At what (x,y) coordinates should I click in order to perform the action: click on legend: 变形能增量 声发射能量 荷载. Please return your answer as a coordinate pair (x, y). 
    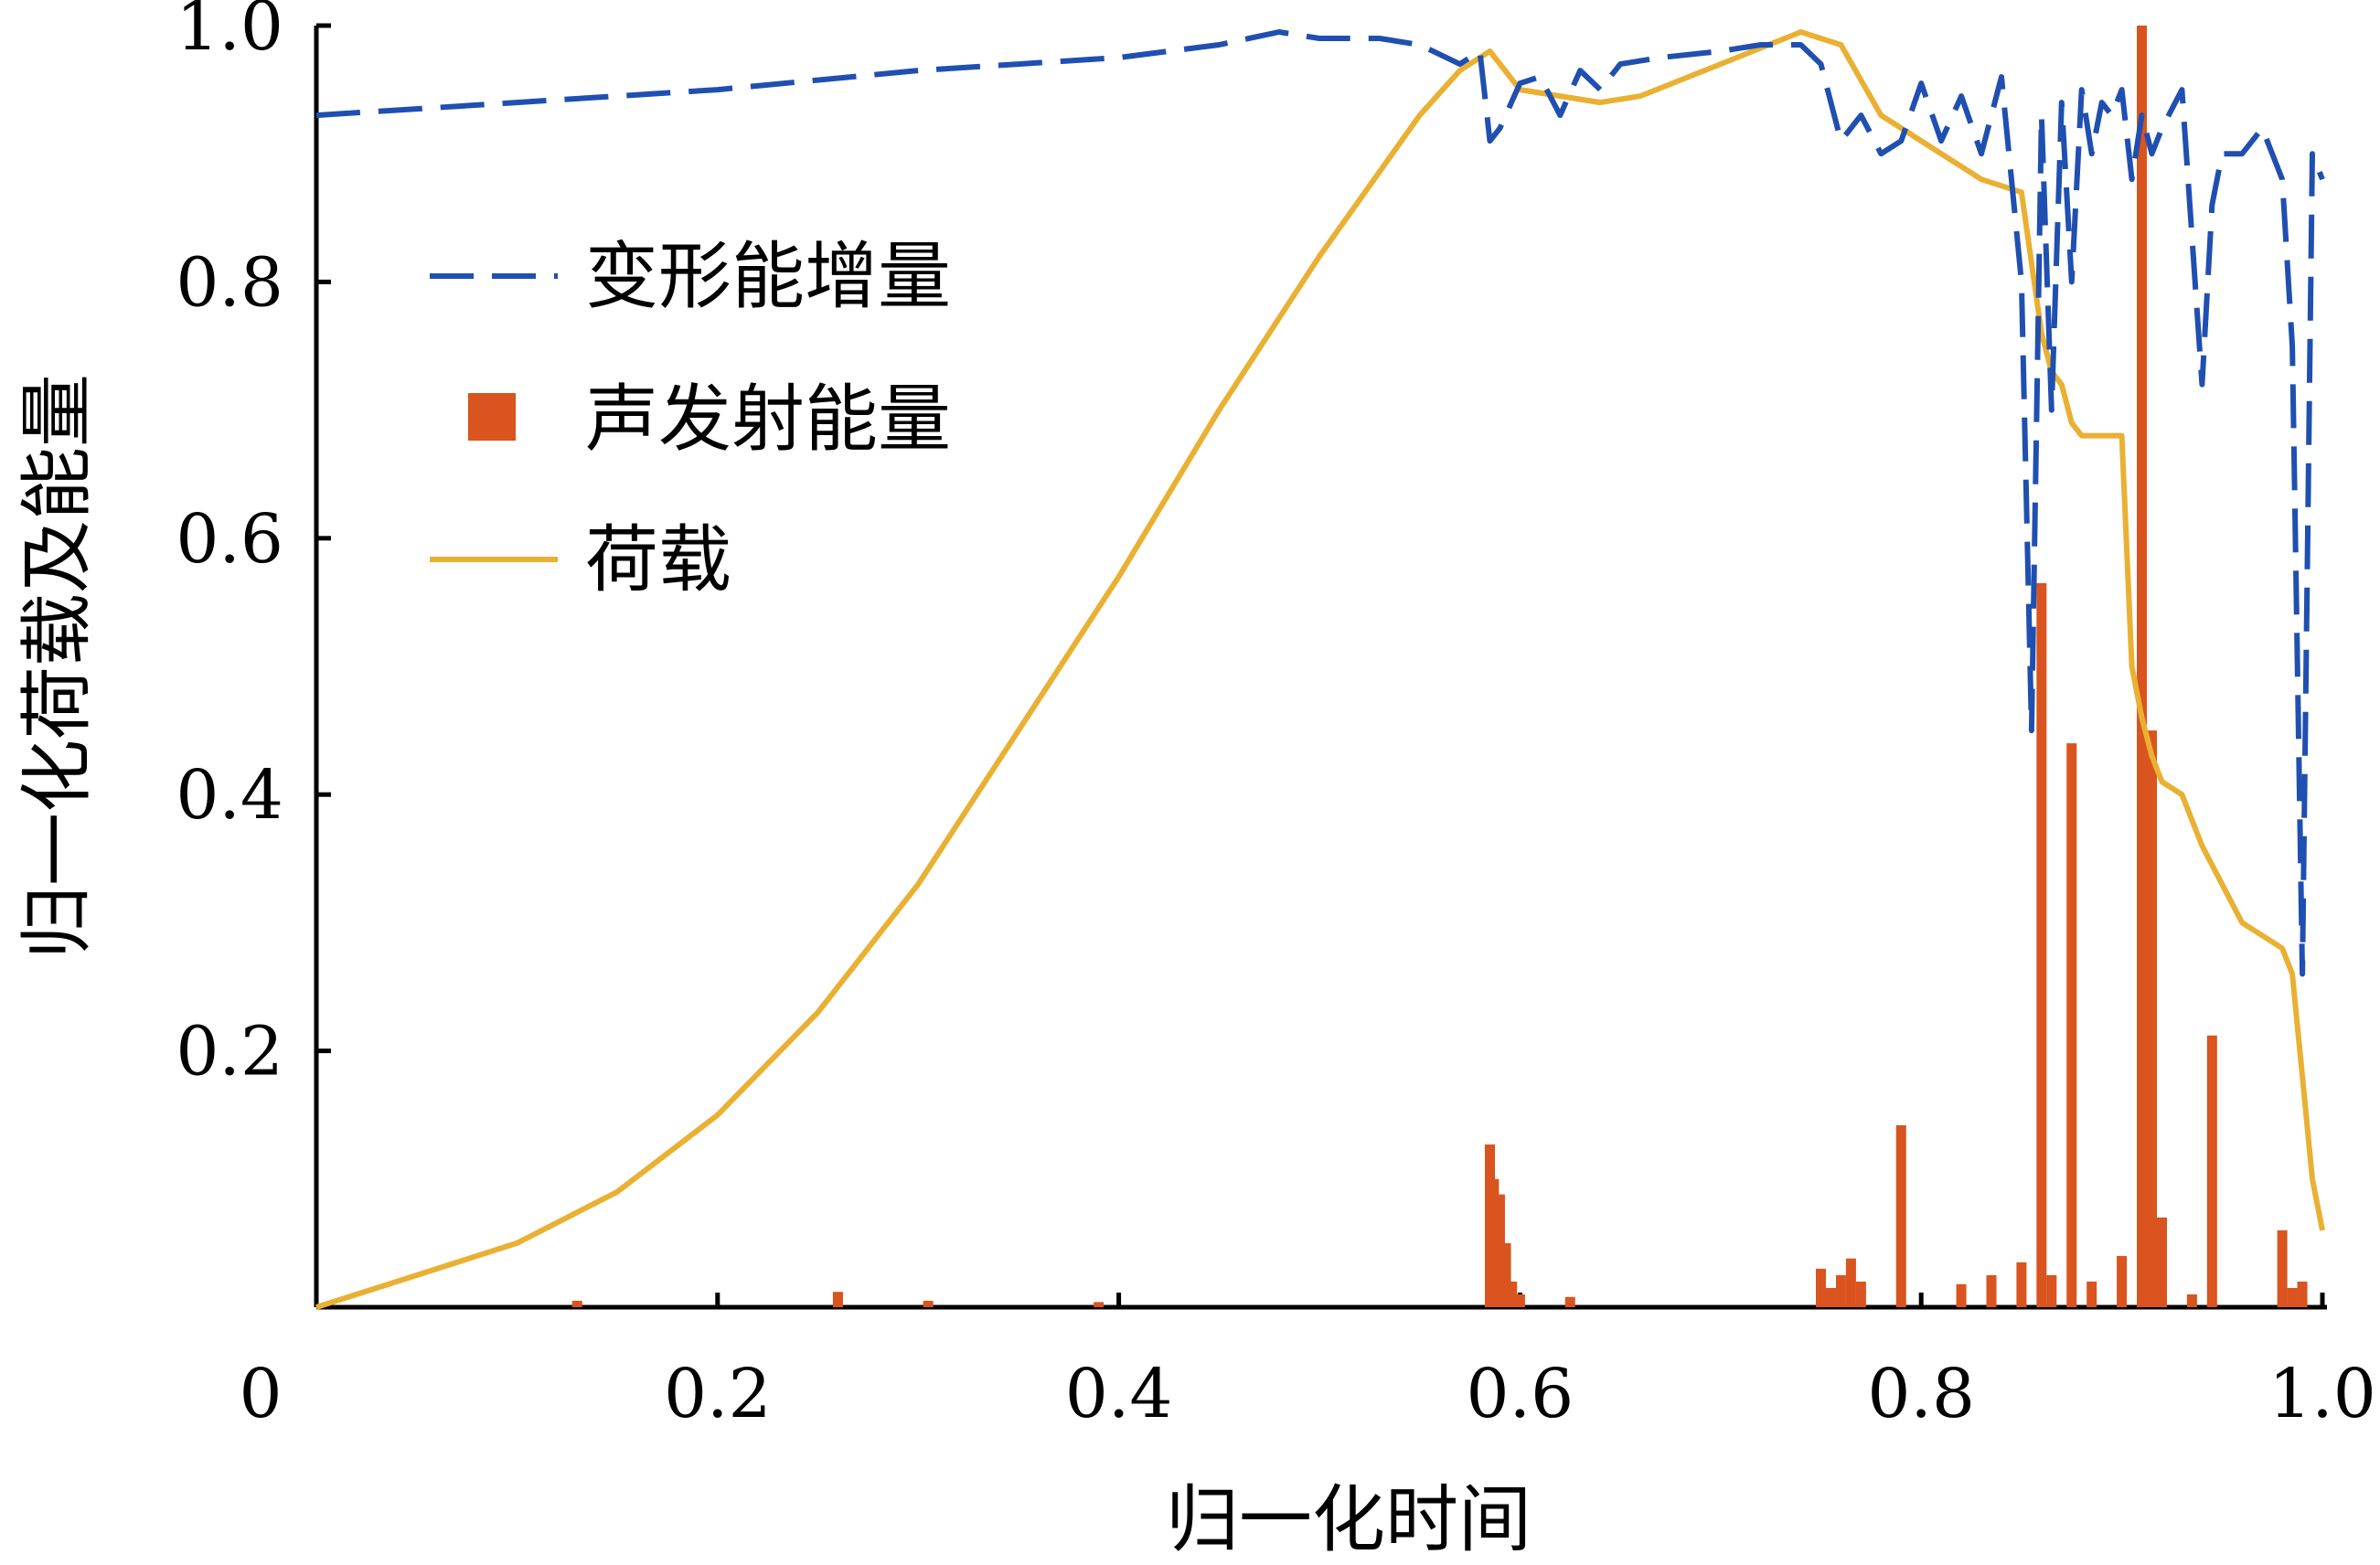
    Looking at the image, I should click on (690, 418).